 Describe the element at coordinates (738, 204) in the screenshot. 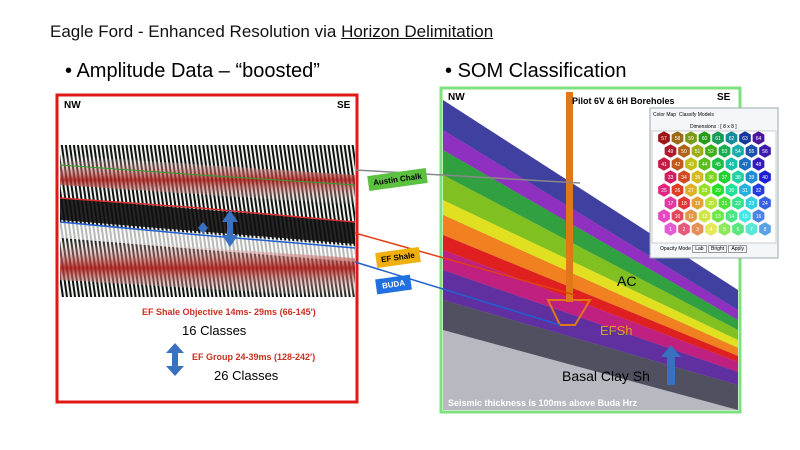

I see `hex-label: 22` at that location.